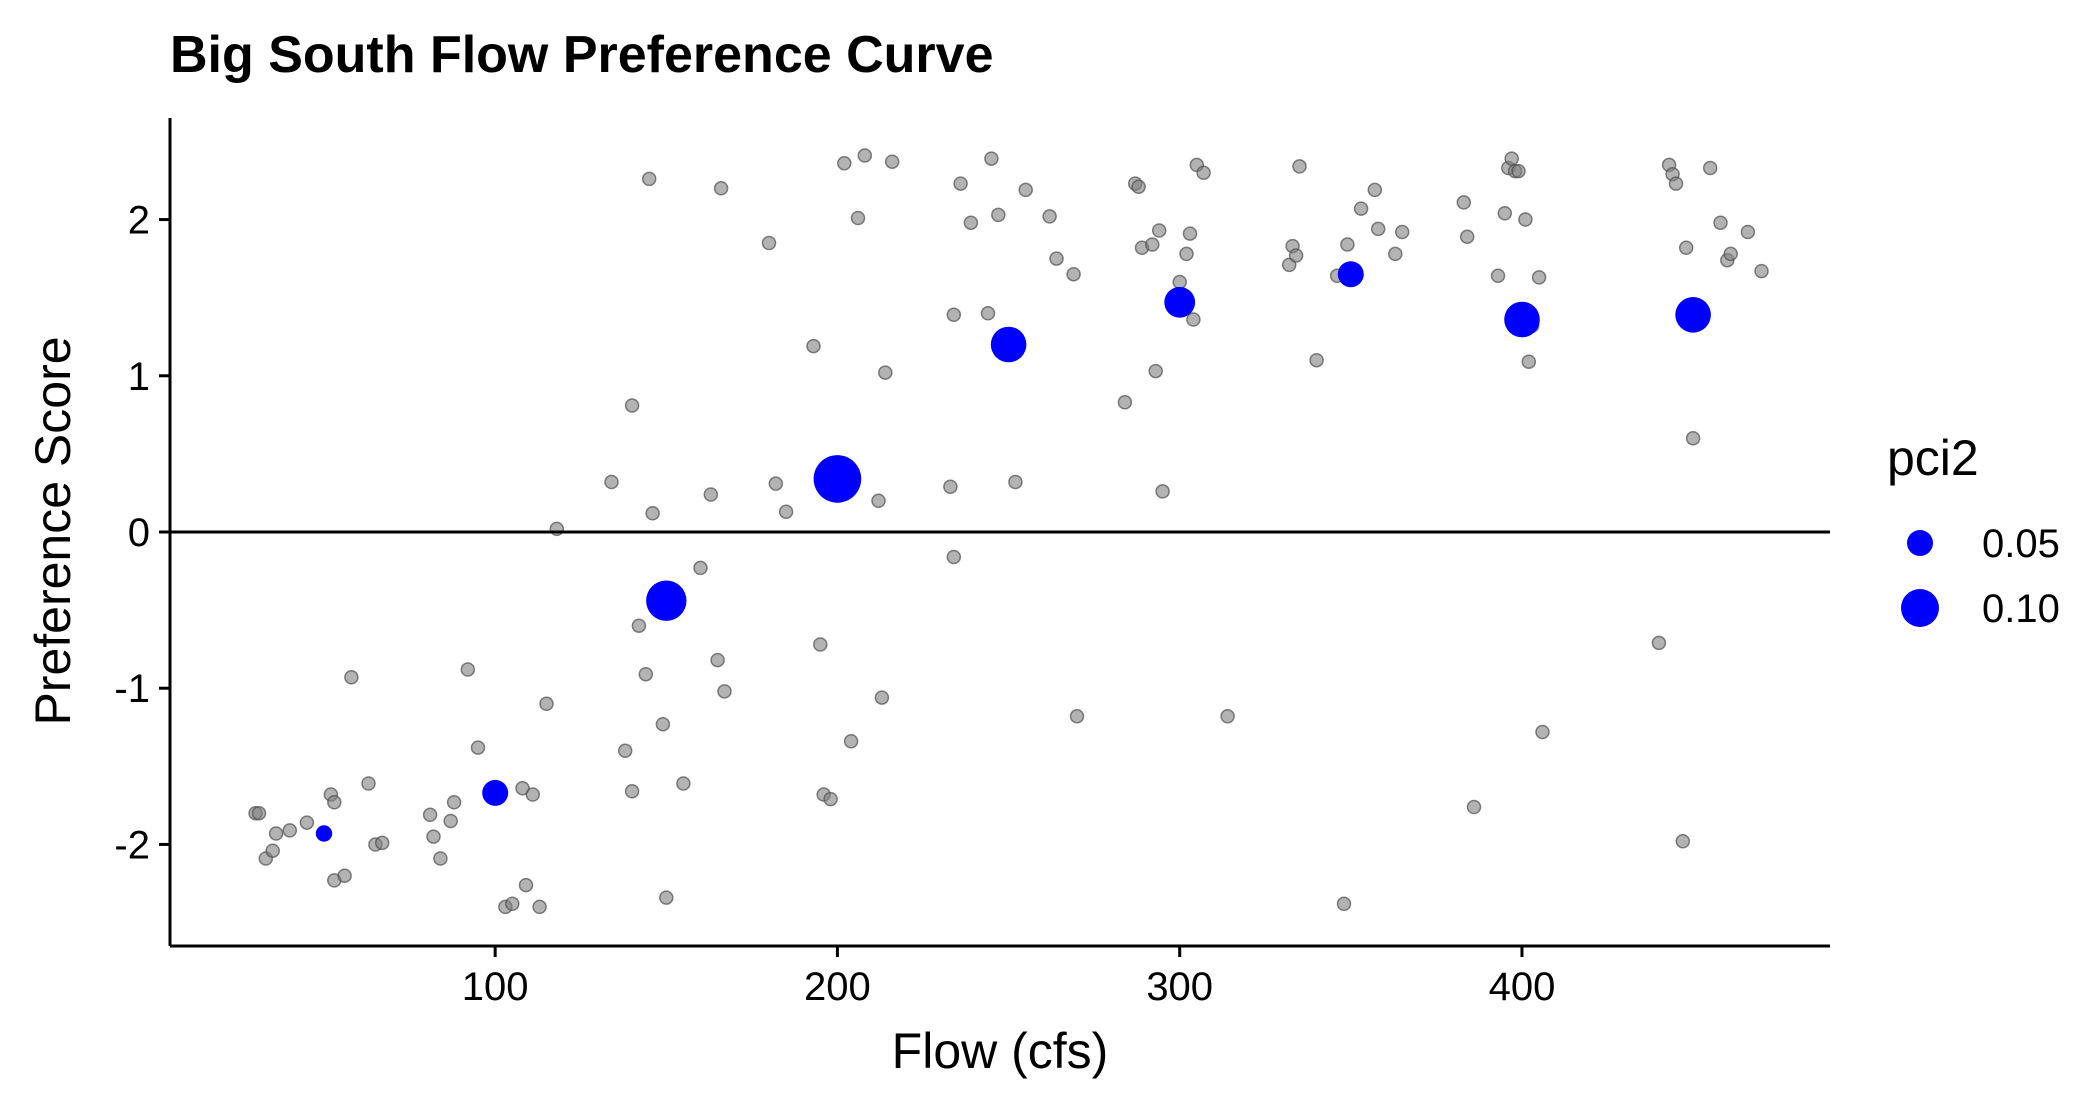 The image size is (2100, 1118). What do you see at coordinates (132, 845) in the screenshot?
I see `y-tick-label: -2` at bounding box center [132, 845].